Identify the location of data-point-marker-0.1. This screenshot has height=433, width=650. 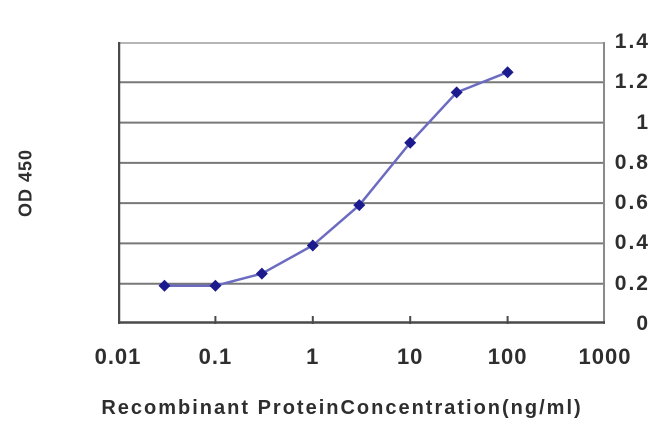
(215, 285).